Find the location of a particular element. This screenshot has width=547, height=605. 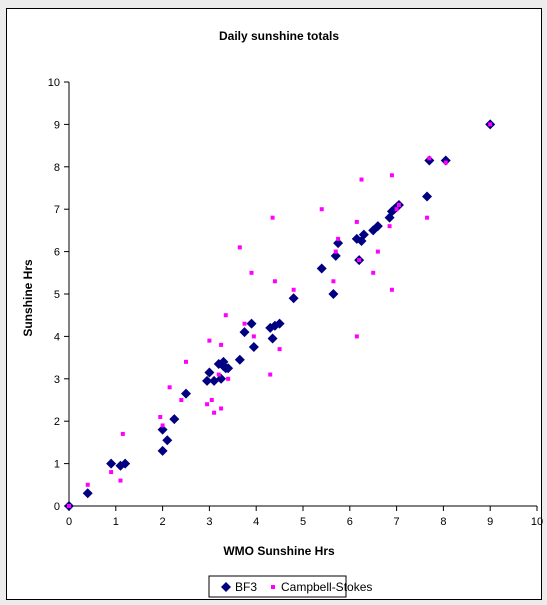

x-tick-label: 5 is located at coordinates (303, 522).